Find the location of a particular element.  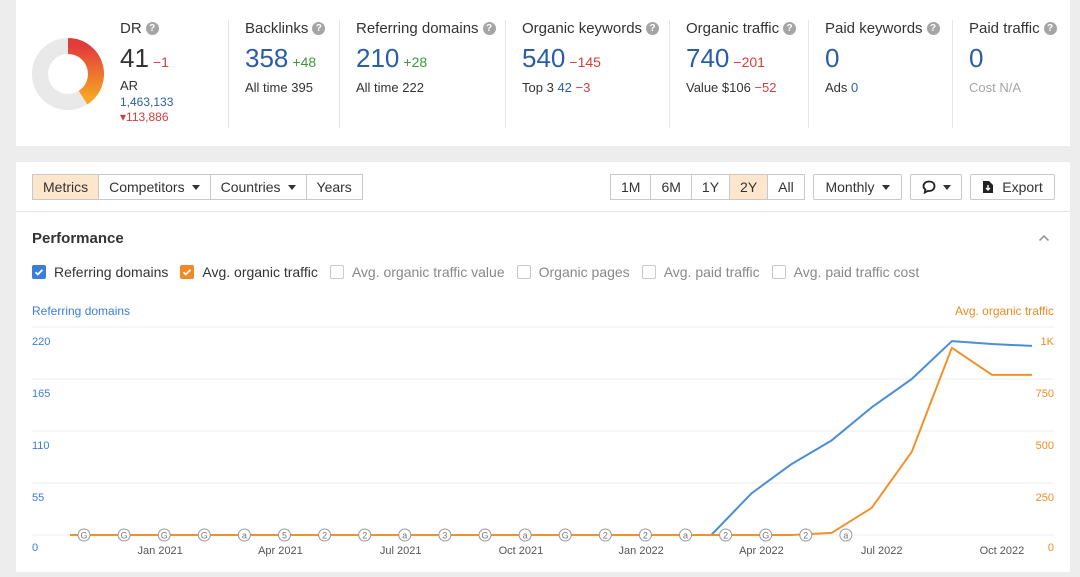

x-tick-label: Jan 2021 is located at coordinates (160, 551).